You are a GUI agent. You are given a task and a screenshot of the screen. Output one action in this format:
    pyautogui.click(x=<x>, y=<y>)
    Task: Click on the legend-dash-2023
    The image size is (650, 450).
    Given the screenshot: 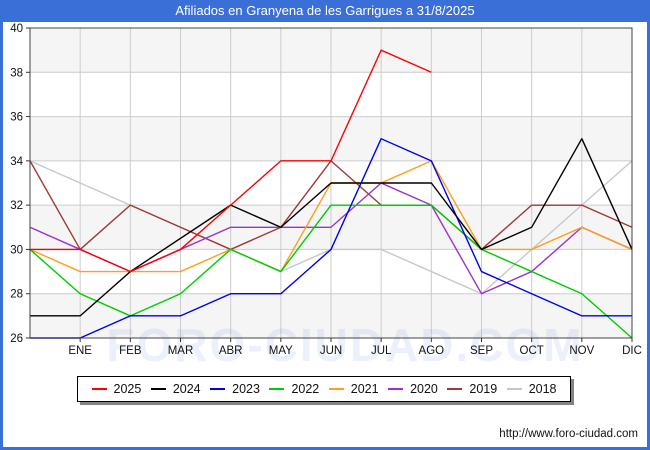 What is the action you would take?
    pyautogui.click(x=218, y=389)
    